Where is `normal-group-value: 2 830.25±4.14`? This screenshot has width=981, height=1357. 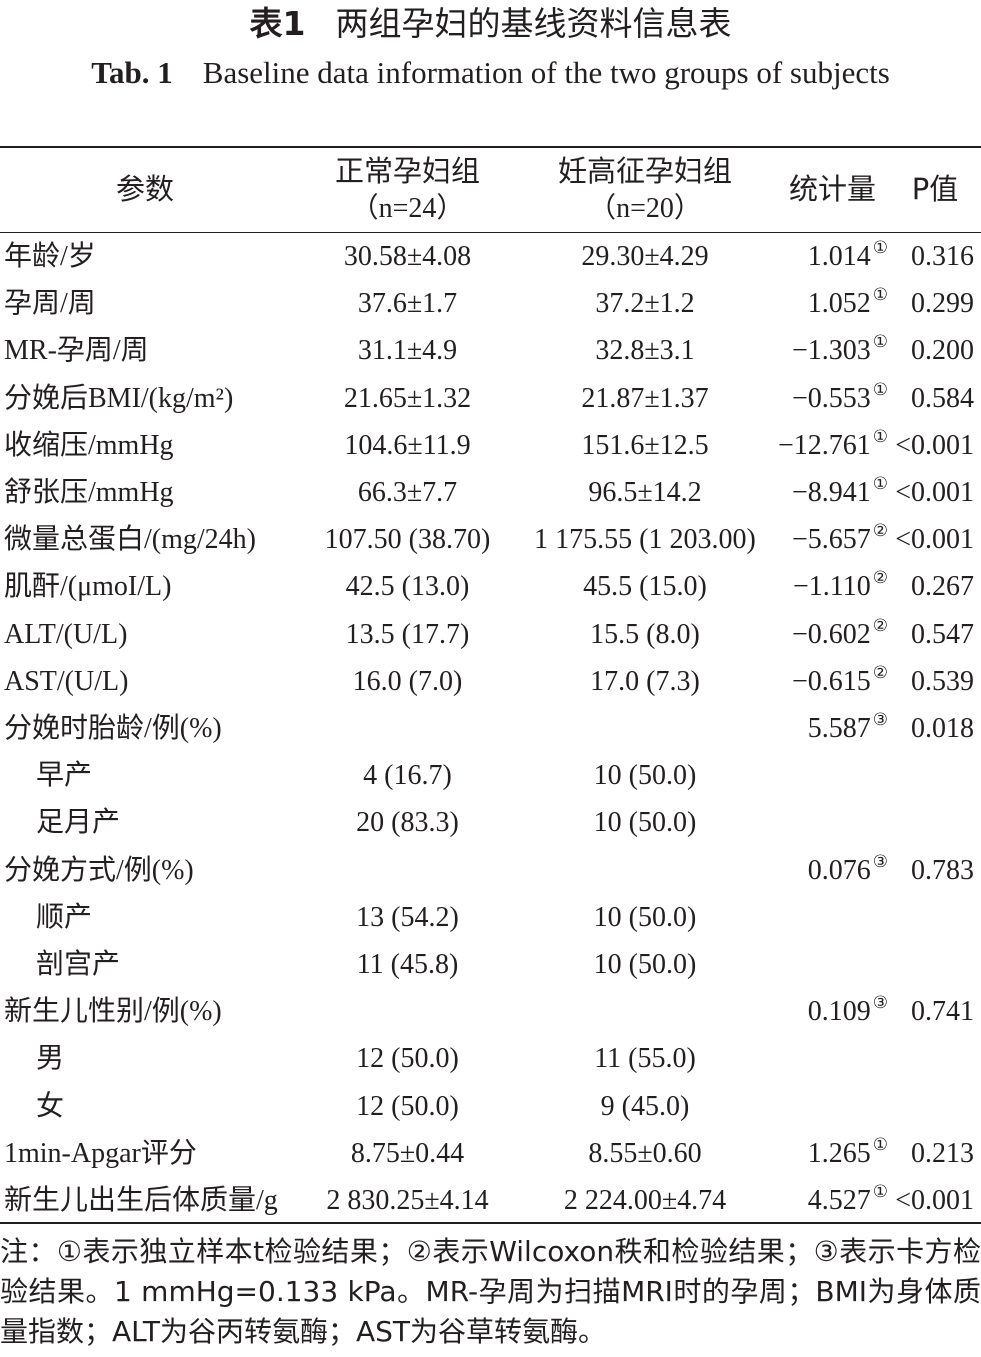 normal-group-value: 2 830.25±4.14 is located at coordinates (407, 1200).